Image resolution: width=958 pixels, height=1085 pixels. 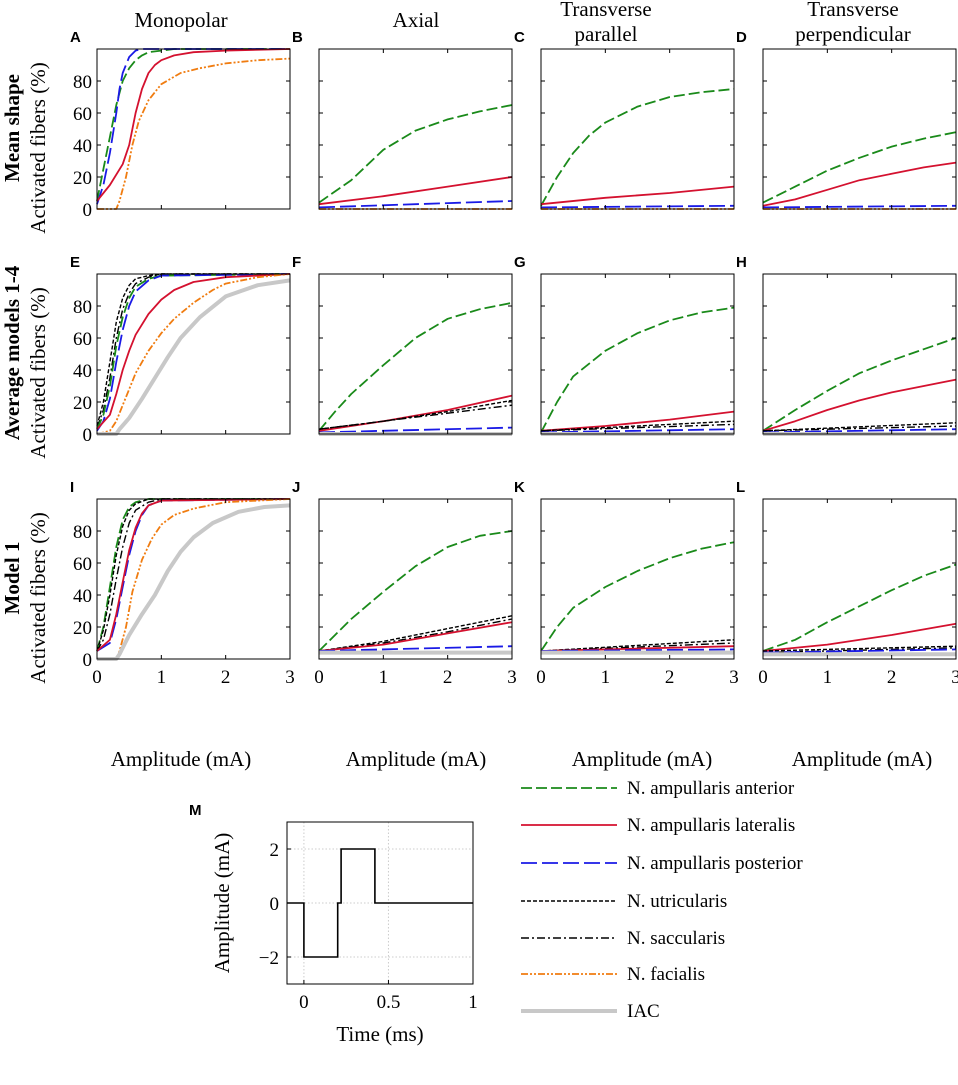 What do you see at coordinates (741, 37) in the screenshot?
I see `panel-letter: D` at bounding box center [741, 37].